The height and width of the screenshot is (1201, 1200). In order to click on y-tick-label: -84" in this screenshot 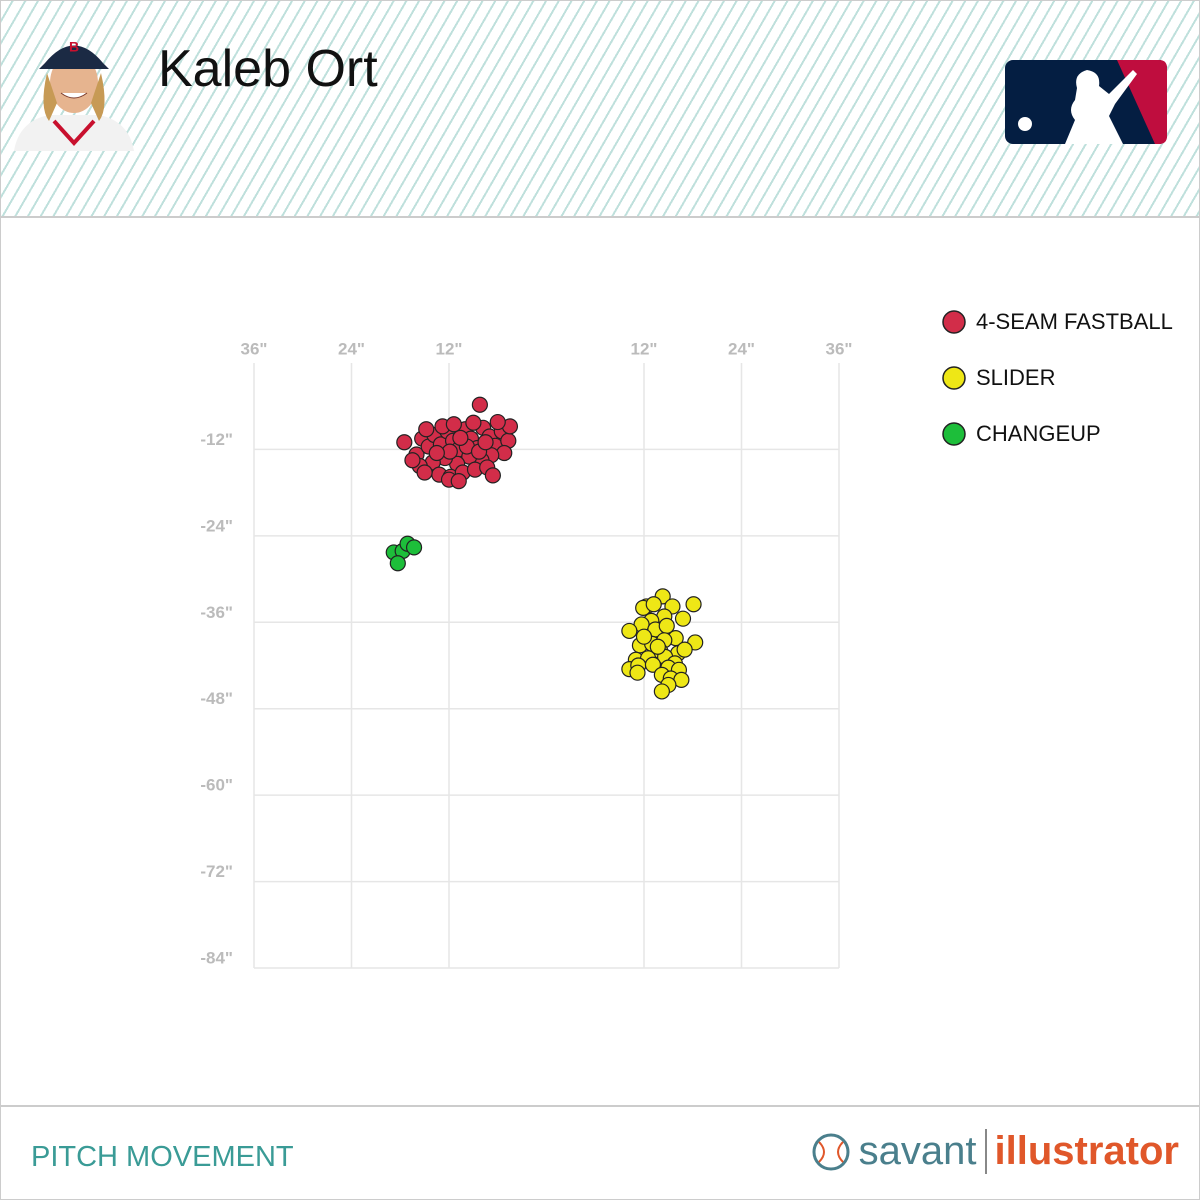, I will do `click(216, 957)`.